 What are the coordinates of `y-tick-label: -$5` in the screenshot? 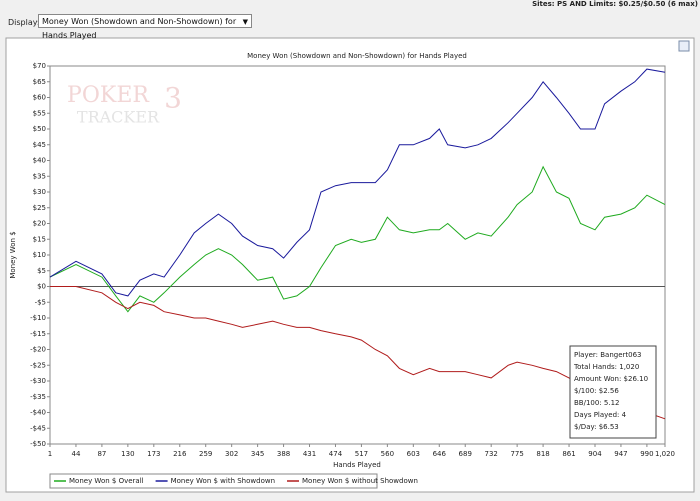 It's located at (40, 302).